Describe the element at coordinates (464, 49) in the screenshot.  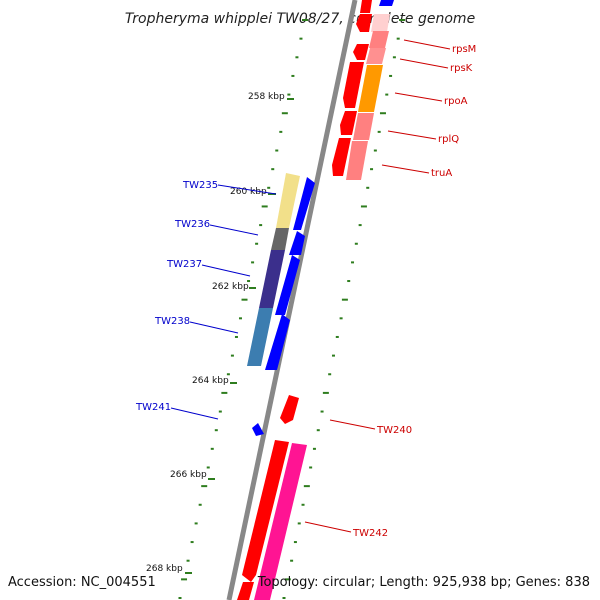
I see `gene-label-rpsm: rpsM` at that location.